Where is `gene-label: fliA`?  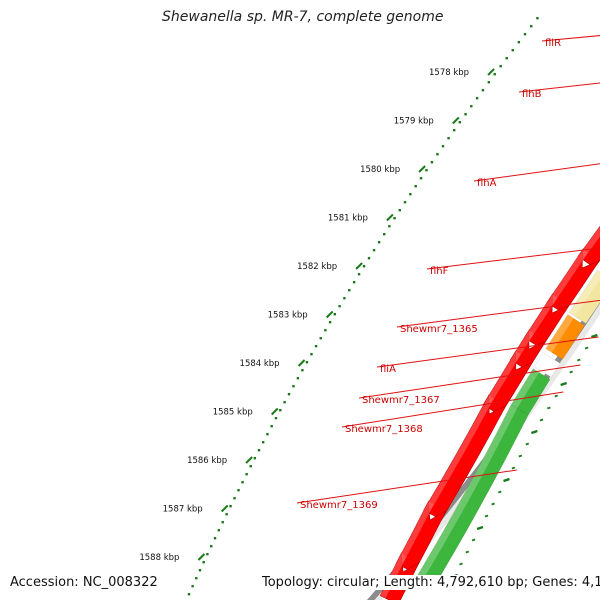
gene-label: fliA is located at coordinates (388, 369).